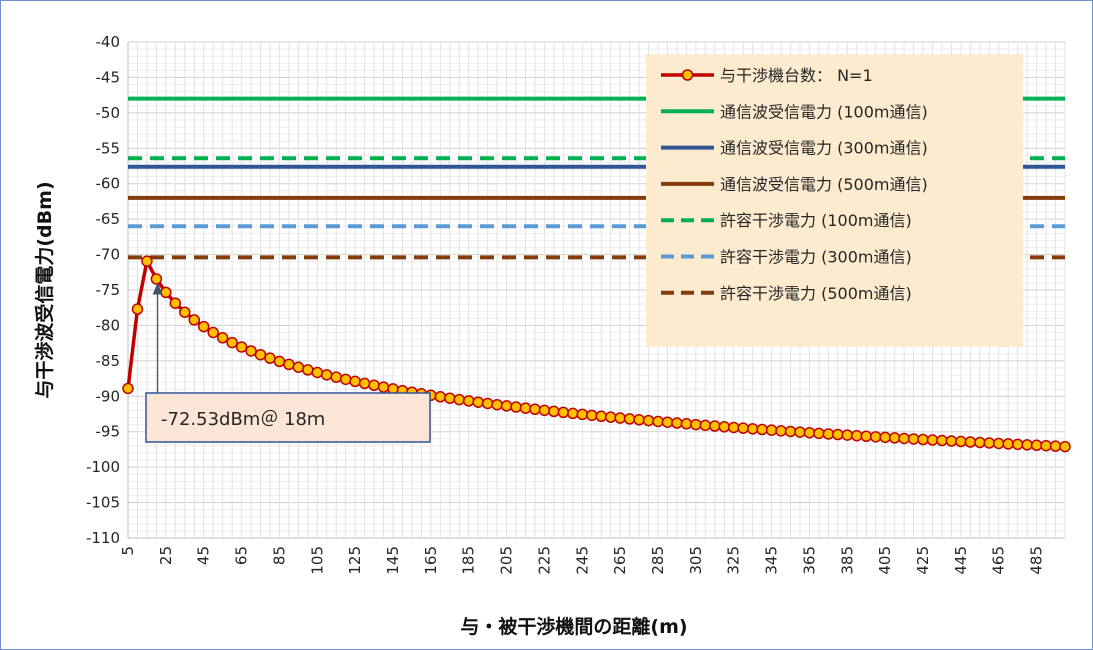 The image size is (1093, 650). I want to click on x-tick-label: 385, so click(847, 560).